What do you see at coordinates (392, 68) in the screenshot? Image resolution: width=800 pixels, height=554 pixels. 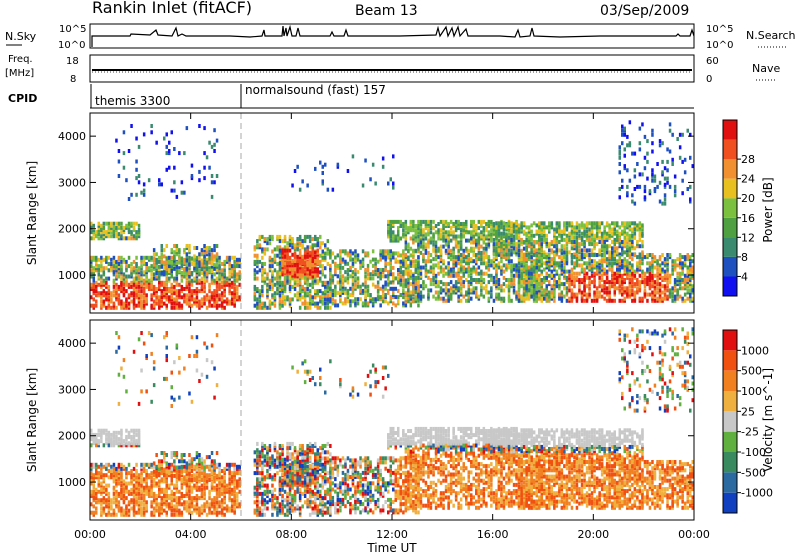 I see `freq-frame` at bounding box center [392, 68].